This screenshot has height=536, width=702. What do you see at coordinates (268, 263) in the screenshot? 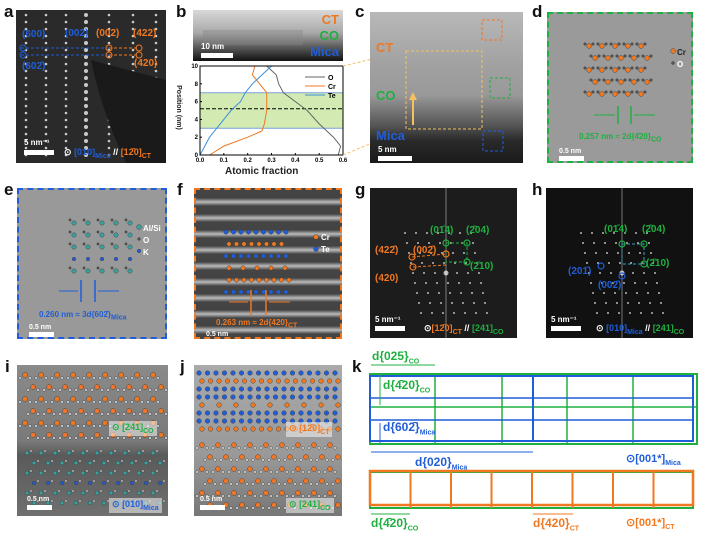
I see `hrtem-ct-f: Cr Te 0.263 nm ≈ 2d{420}CT 0.5 nm` at bounding box center [268, 263].